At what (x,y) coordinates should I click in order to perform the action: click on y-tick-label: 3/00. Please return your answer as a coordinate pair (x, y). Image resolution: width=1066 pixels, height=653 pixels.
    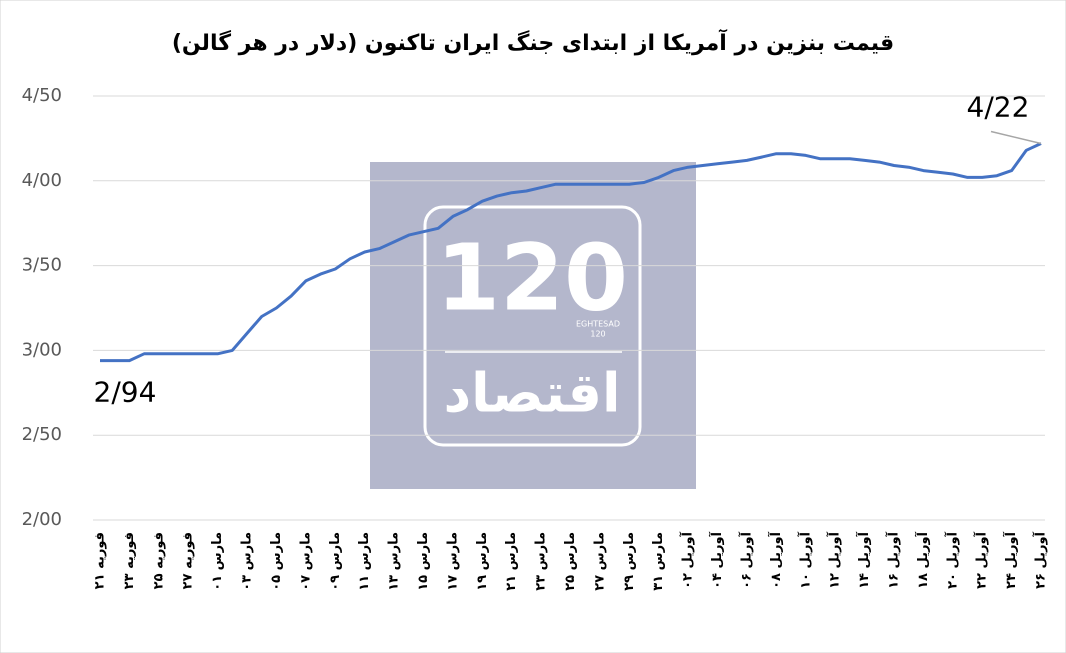
    Looking at the image, I should click on (42, 349).